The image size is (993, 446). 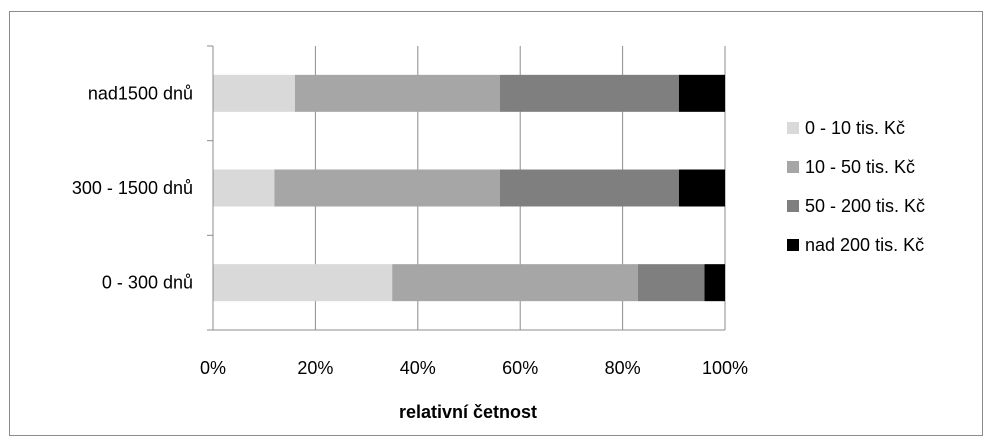 What do you see at coordinates (864, 245) in the screenshot?
I see `legend-label: nad 200 tis. Kč` at bounding box center [864, 245].